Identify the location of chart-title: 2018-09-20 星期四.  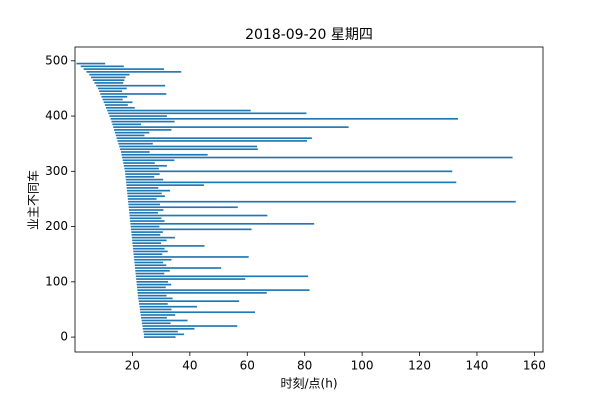
(309, 35).